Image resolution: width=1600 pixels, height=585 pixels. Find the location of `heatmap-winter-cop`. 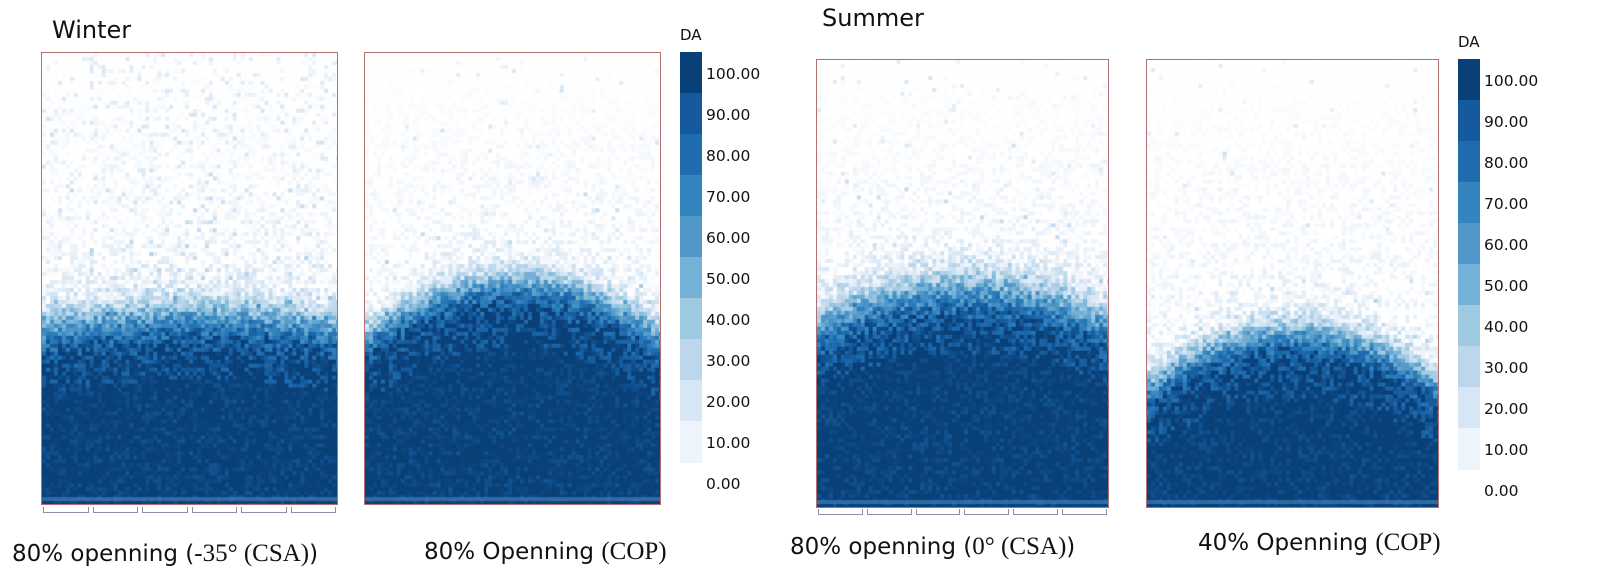

heatmap-winter-cop is located at coordinates (512, 278).